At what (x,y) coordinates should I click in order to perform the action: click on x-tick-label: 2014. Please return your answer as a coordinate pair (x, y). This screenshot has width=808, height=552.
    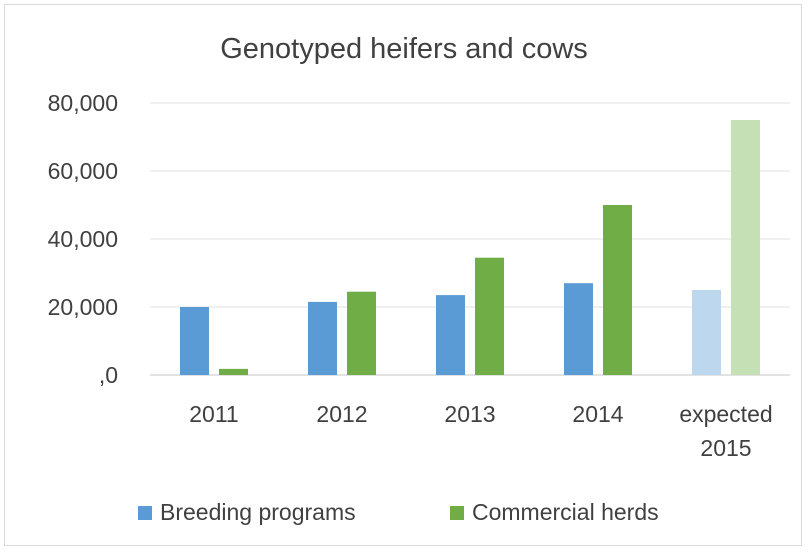
    Looking at the image, I should click on (597, 414).